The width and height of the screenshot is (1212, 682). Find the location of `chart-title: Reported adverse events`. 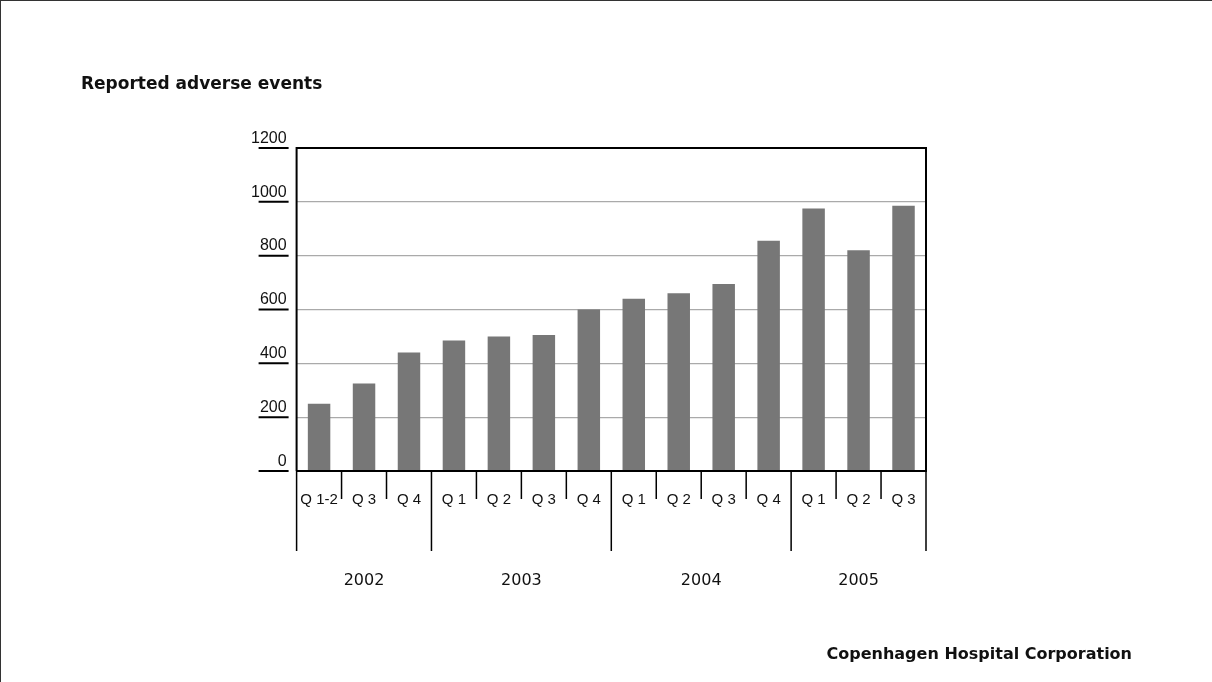

chart-title: Reported adverse events is located at coordinates (202, 83).